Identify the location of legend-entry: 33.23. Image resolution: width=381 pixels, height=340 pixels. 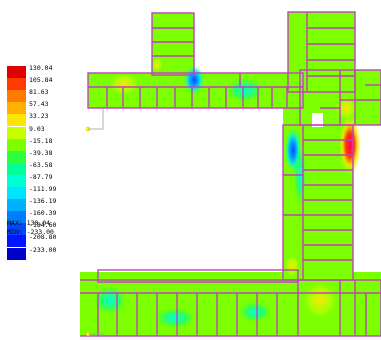
(47, 119).